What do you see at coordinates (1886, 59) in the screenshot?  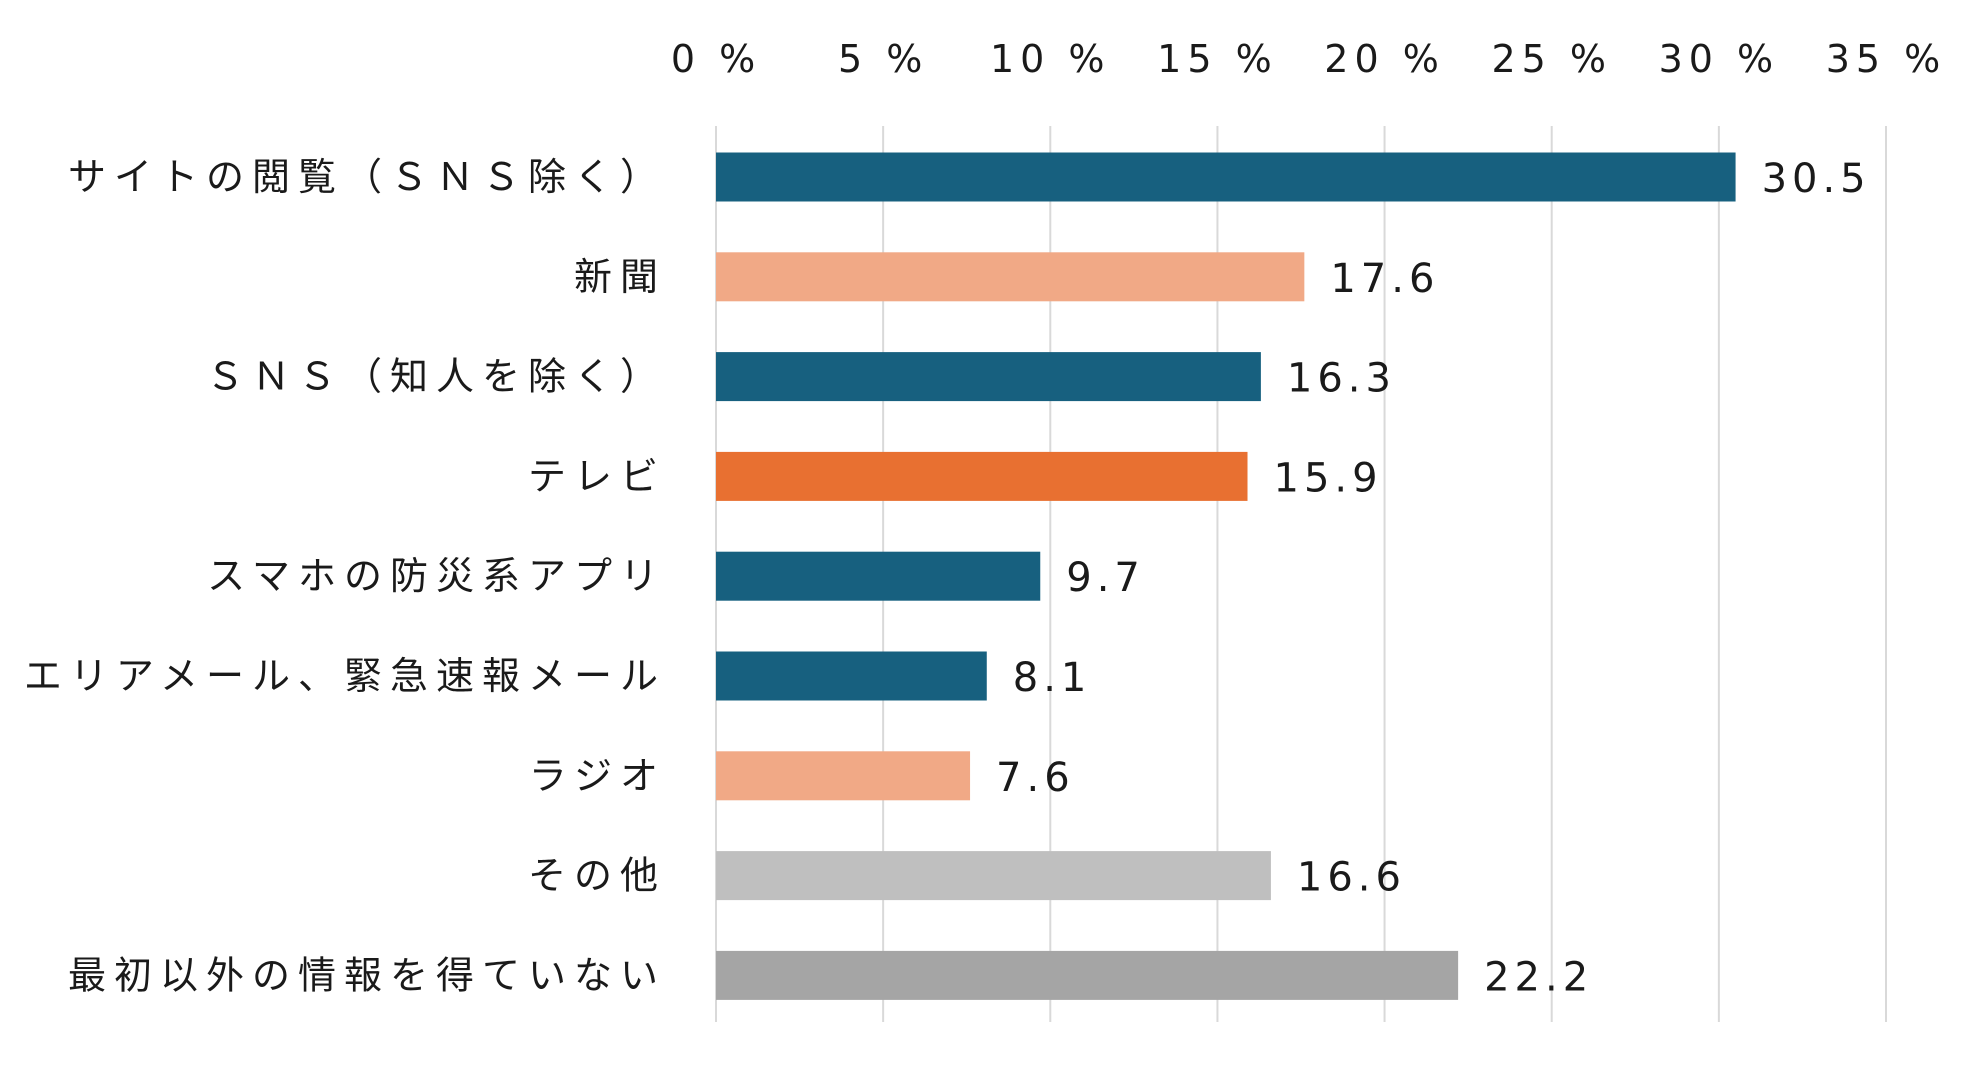 I see `x-tick-label-35: 35 %` at bounding box center [1886, 59].